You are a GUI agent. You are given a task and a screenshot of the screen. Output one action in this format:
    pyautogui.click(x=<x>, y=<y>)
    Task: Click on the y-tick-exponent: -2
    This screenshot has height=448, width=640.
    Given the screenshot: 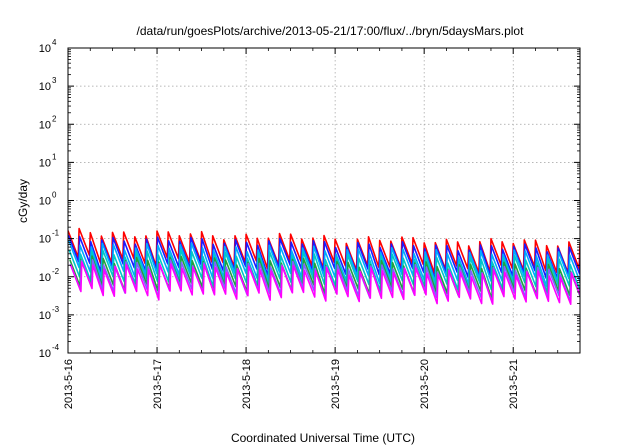 What is the action you would take?
    pyautogui.click(x=56, y=271)
    